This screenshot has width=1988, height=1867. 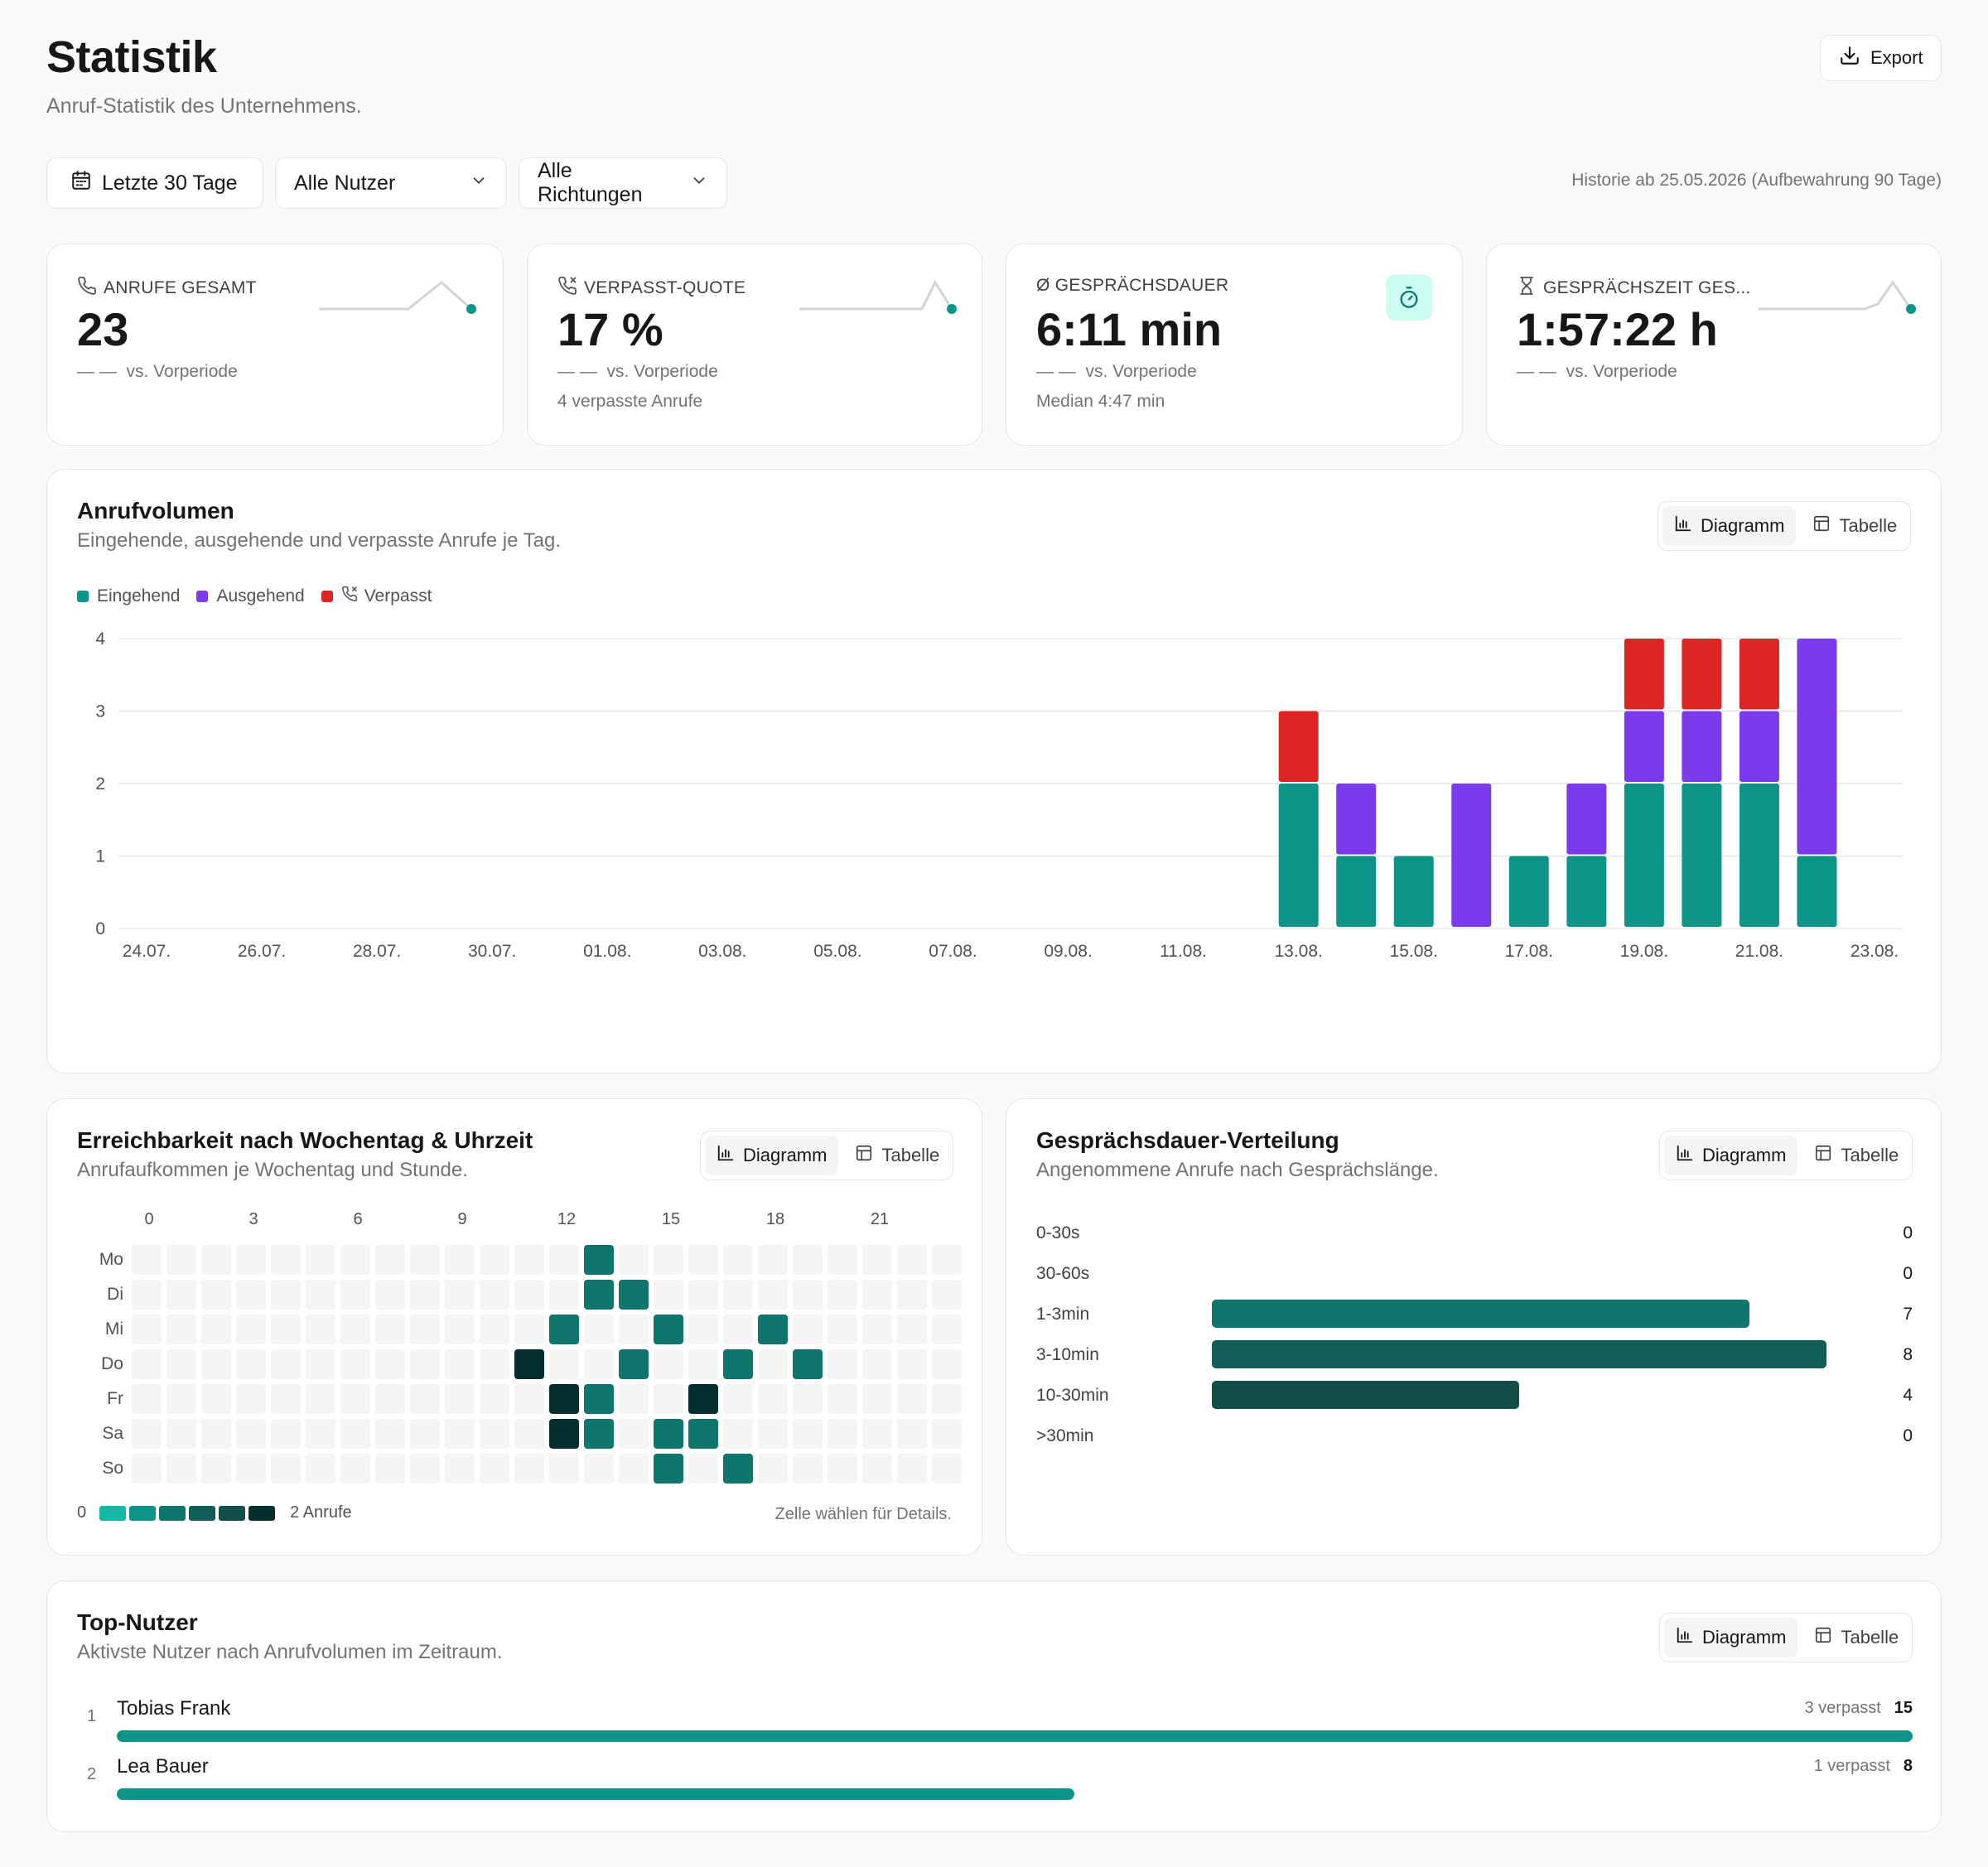 I want to click on export-button: Export, so click(x=1881, y=58).